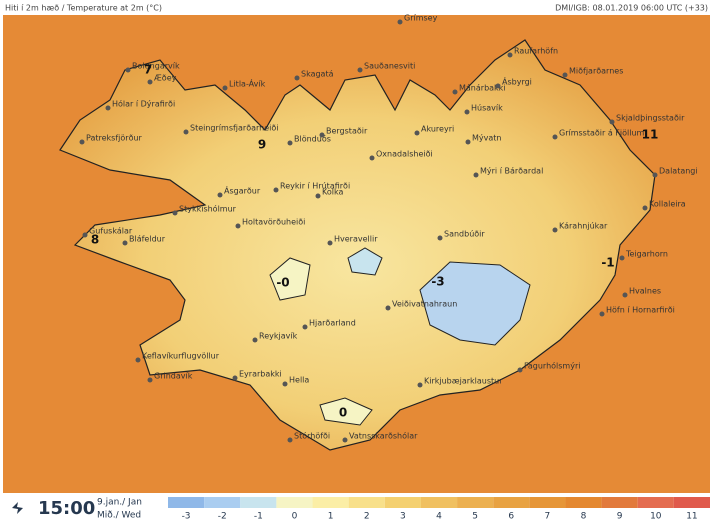 This screenshot has width=713, height=523. I want to click on legend-label: 10, so click(656, 517).